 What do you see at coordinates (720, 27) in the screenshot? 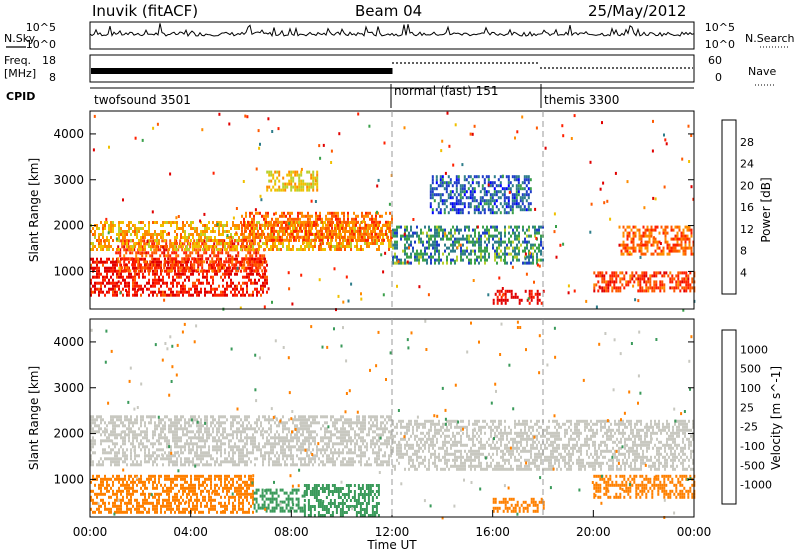
I see `nsearch-tick-top: 10^5` at bounding box center [720, 27].